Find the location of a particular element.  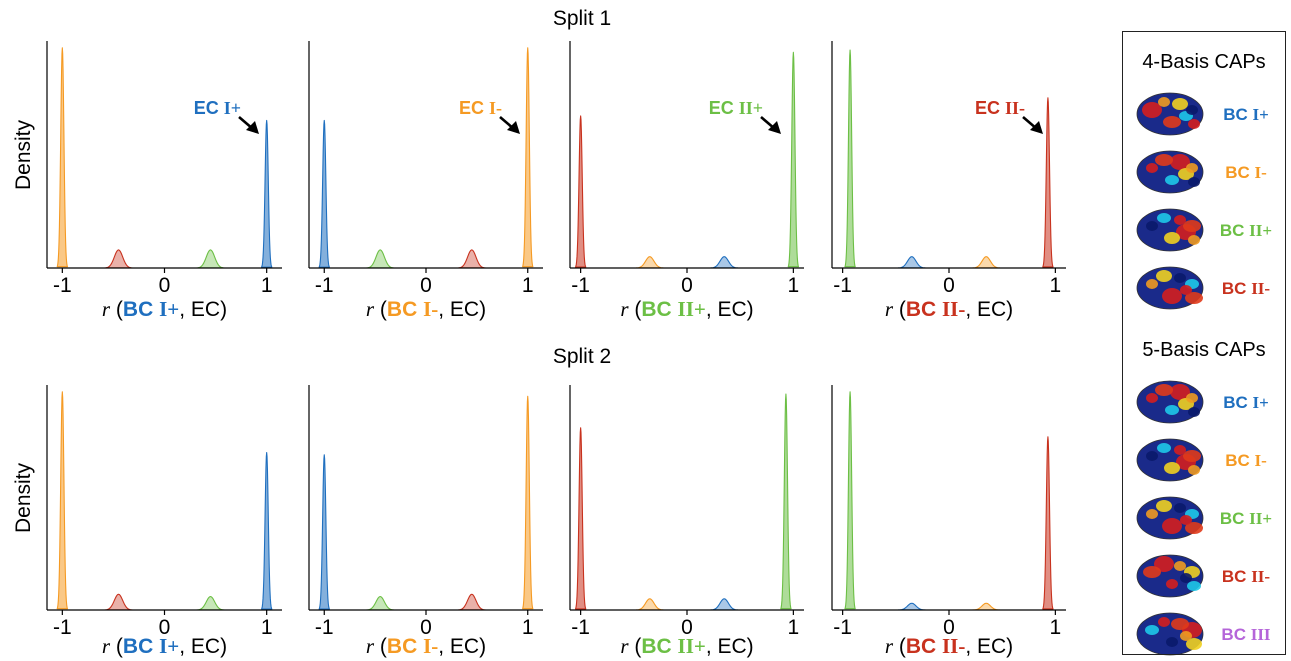

annotation-num: I+ is located at coordinates (232, 108).